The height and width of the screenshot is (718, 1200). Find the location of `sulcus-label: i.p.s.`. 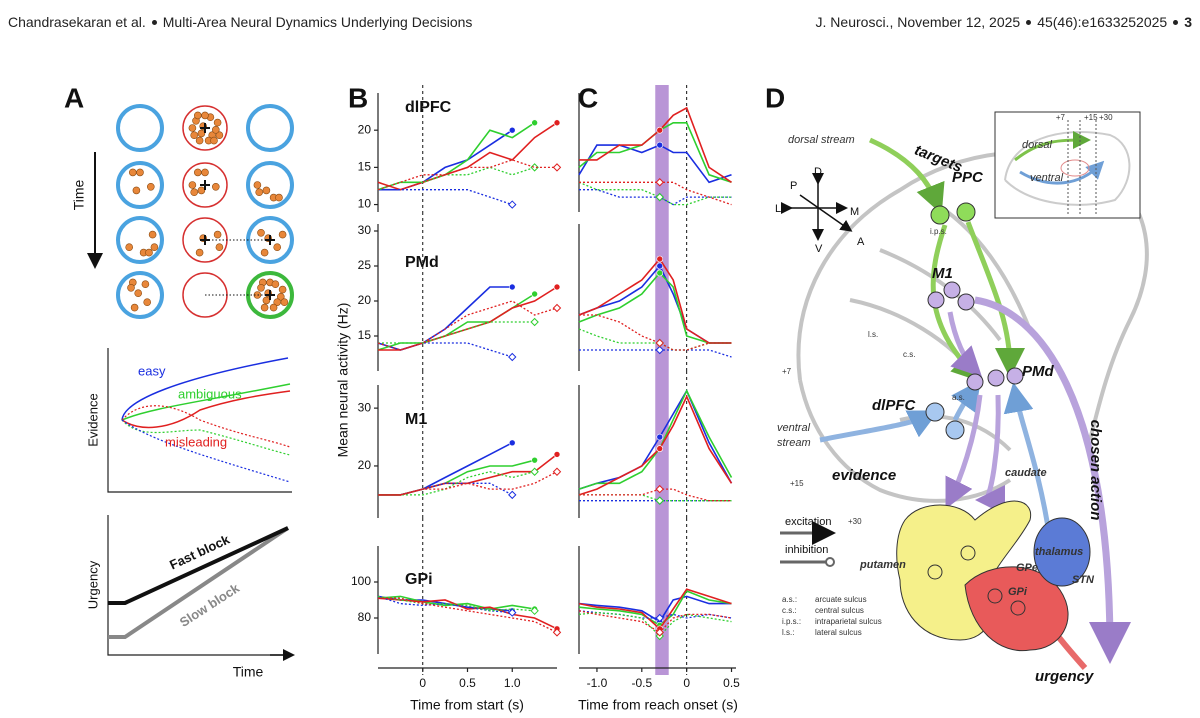

sulcus-label: i.p.s. is located at coordinates (938, 231).